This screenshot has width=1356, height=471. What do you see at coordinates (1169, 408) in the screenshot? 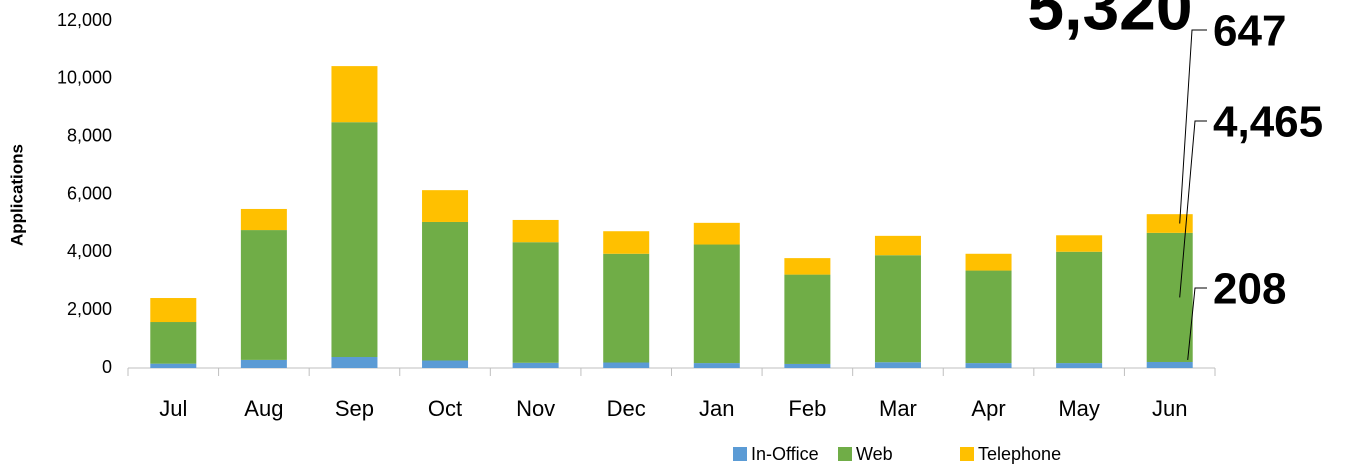
I see `x-tick-label: Jun` at bounding box center [1169, 408].